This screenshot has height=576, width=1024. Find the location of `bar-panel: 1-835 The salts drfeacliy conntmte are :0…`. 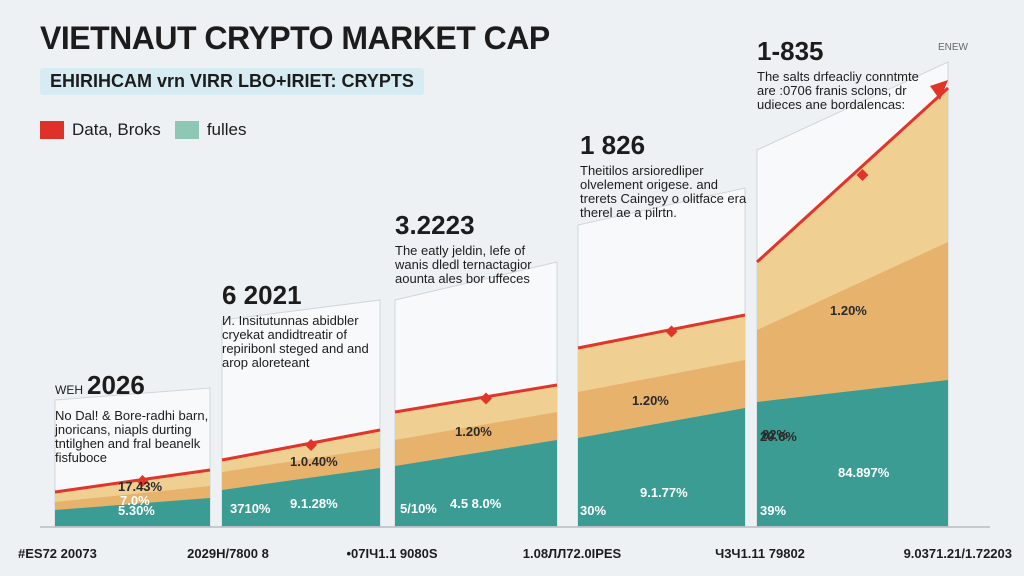

bar-panel: 1-835 The salts drfeacliy conntmte are :0… is located at coordinates (839, 75).